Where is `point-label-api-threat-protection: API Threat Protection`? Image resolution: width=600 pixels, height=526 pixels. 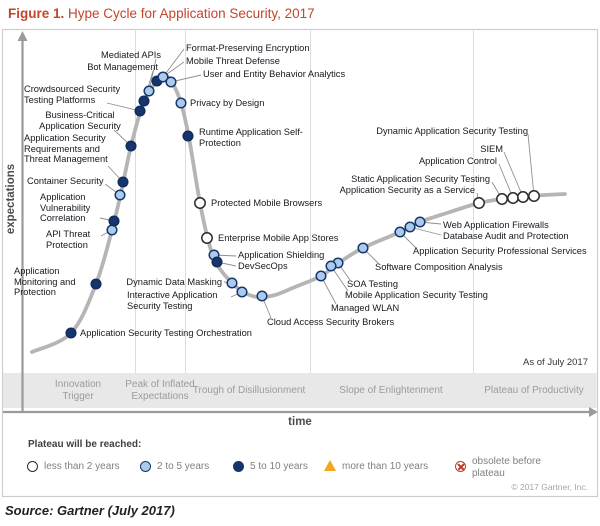
point-label-api-threat-protection: API Threat Protection is located at coordinates (68, 239).